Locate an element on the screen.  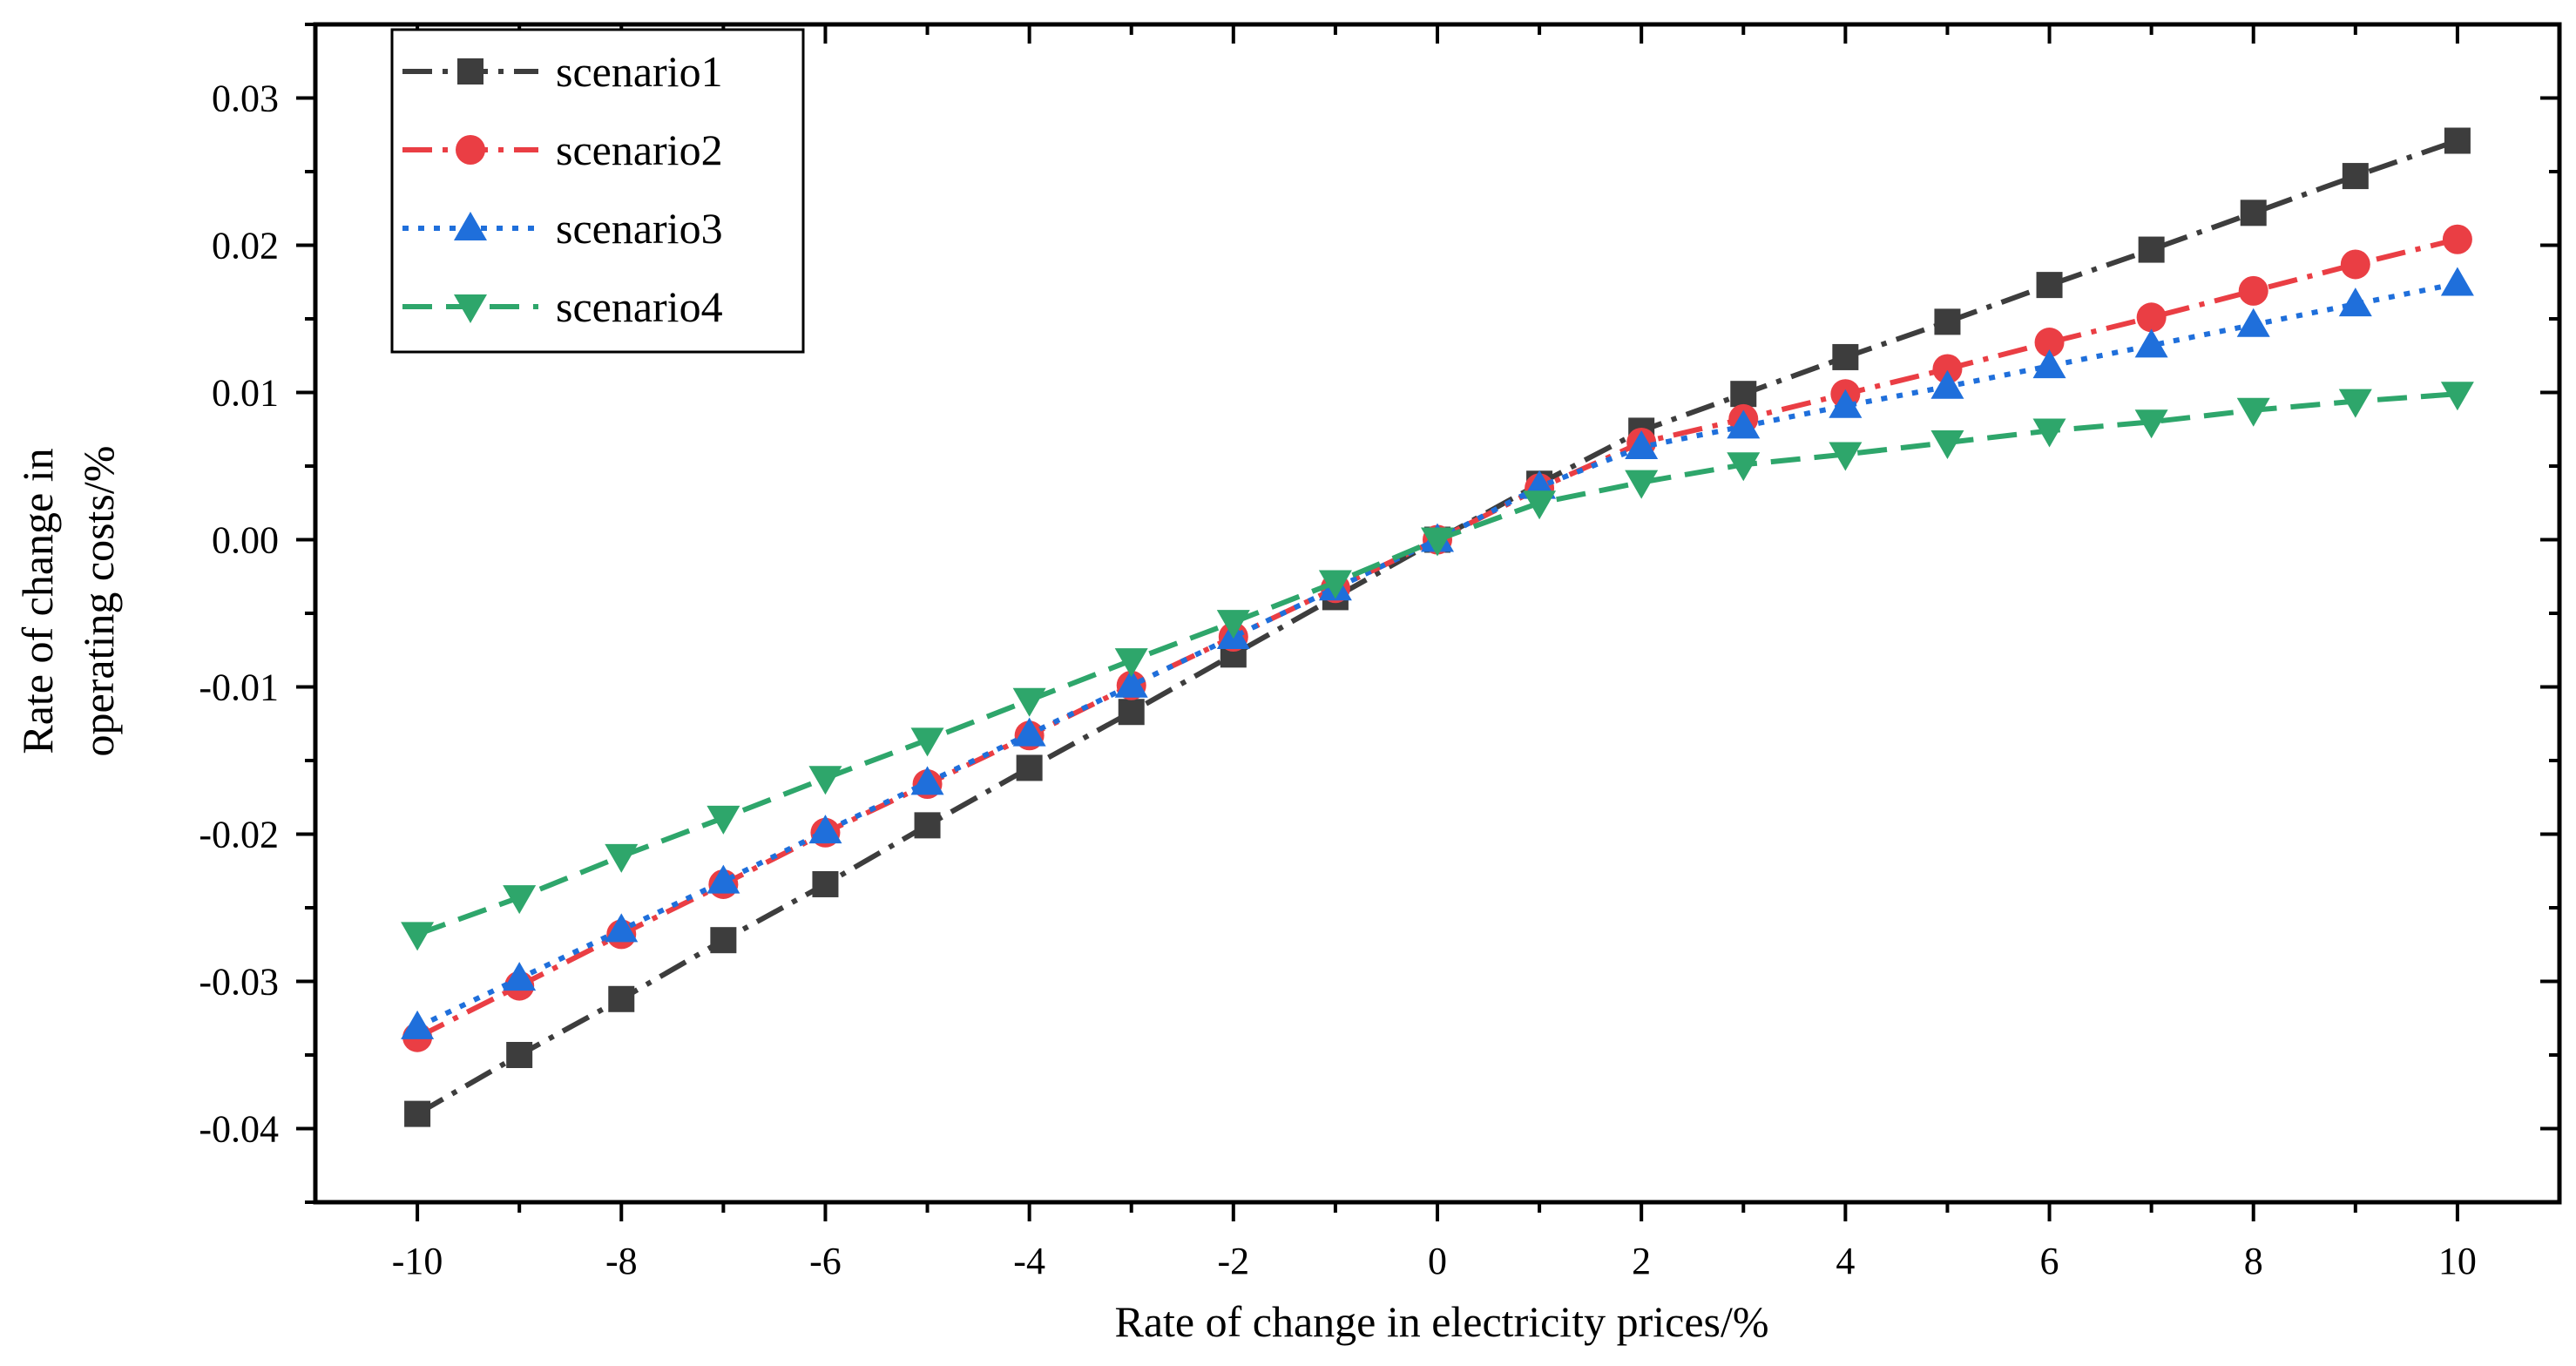
y-tick-label: 0.02 is located at coordinates (245, 246).